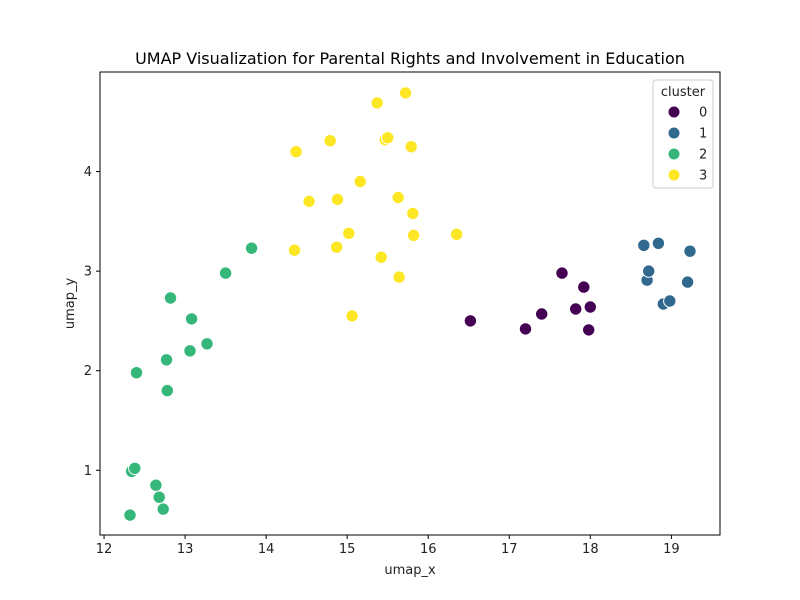  I want to click on legend-label-0: 0, so click(703, 113).